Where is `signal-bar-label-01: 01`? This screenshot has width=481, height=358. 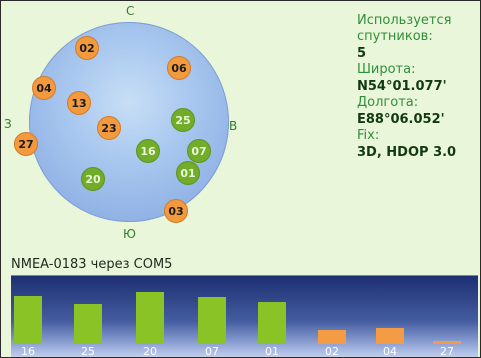 signal-bar-label-01: 01 is located at coordinates (272, 351).